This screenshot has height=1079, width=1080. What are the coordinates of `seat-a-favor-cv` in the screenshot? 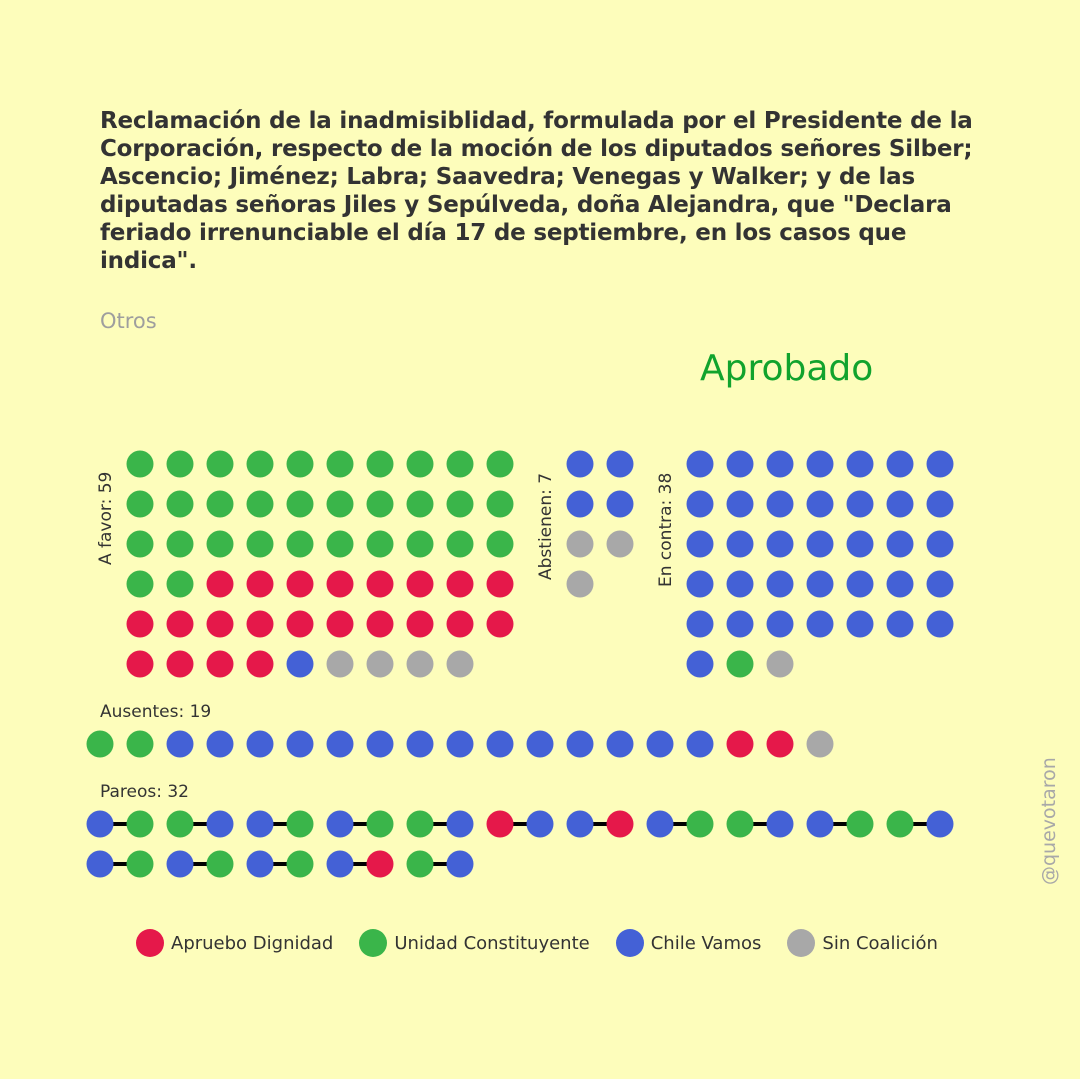 It's located at (300, 664).